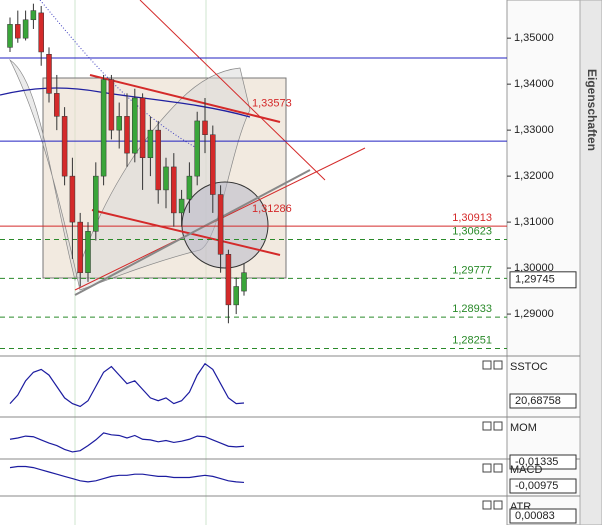 This screenshot has width=602, height=525. Describe the element at coordinates (536, 486) in the screenshot. I see `indicator-value: -0,00975` at that location.